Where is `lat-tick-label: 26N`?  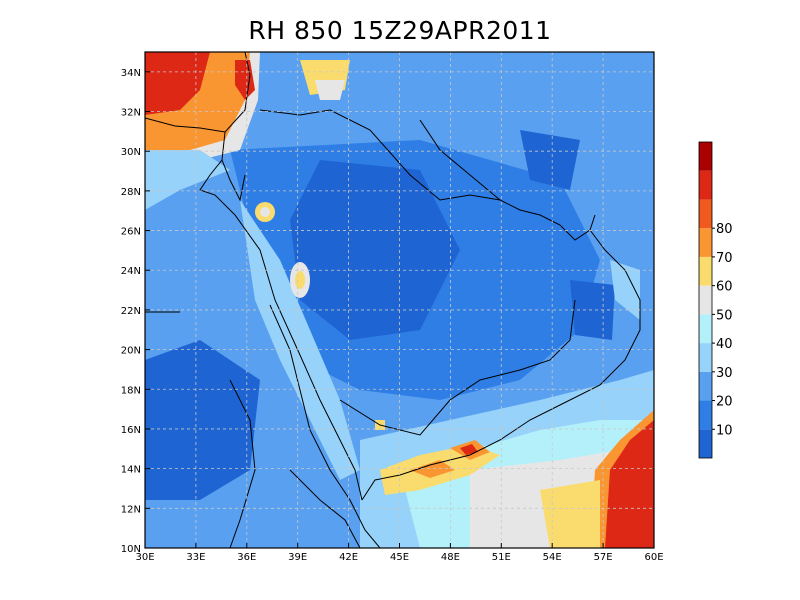
lat-tick-label: 26N is located at coordinates (131, 232).